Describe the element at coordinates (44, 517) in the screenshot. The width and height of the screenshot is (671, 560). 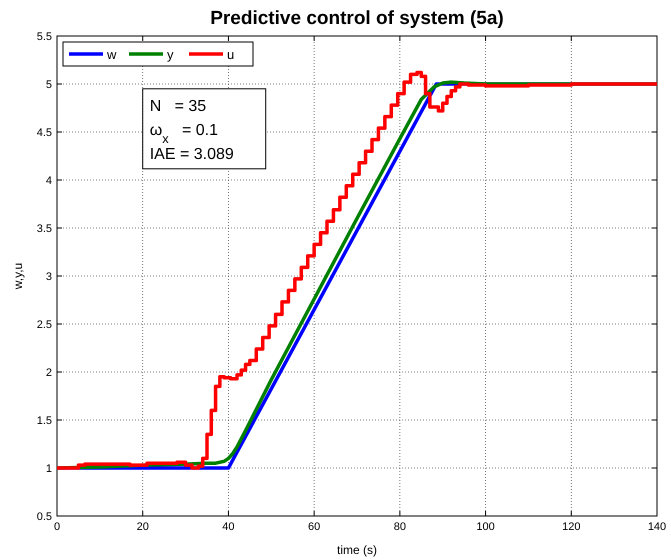
I see `y-tick-label: 0.5` at that location.